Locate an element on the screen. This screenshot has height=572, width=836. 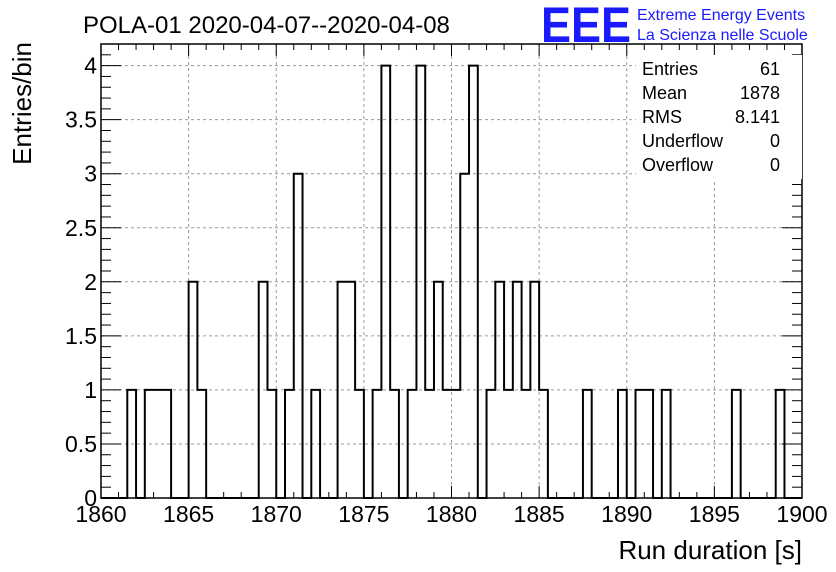
y-tick-label: 3.5 is located at coordinates (81, 120).